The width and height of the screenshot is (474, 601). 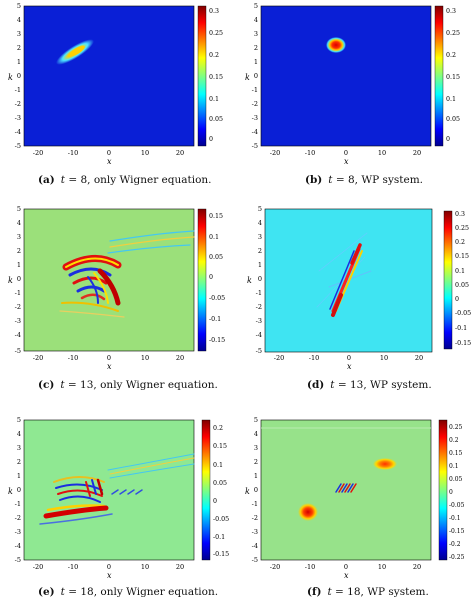 What do you see at coordinates (385, 464) in the screenshot?
I see `wp-blob-right` at bounding box center [385, 464].